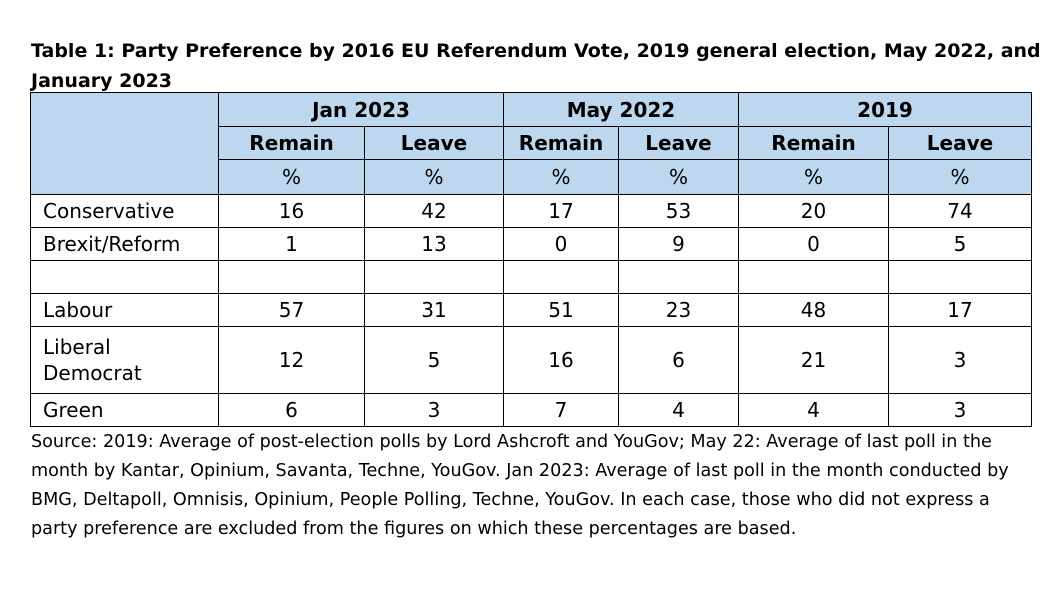  What do you see at coordinates (434, 310) in the screenshot?
I see `value-cell: 31` at bounding box center [434, 310].